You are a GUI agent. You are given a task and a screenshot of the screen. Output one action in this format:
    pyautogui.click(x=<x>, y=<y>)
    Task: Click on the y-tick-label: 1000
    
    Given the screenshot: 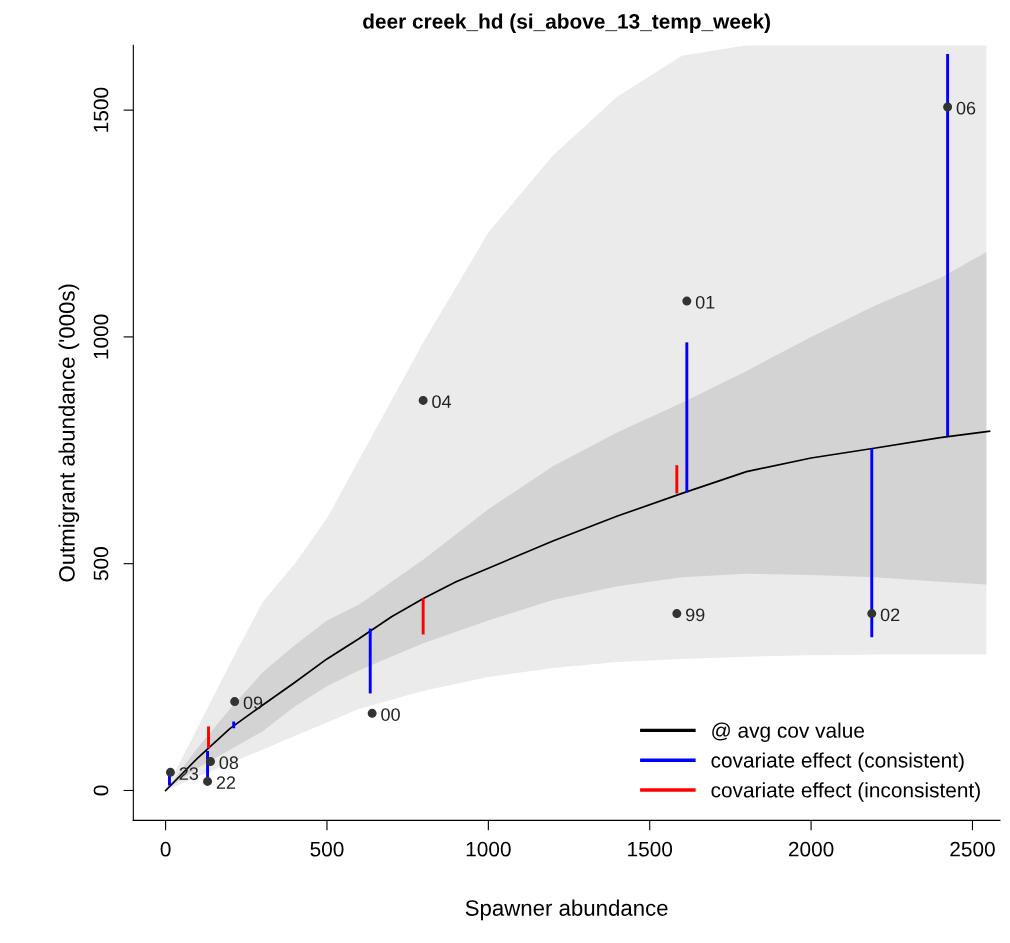 What is the action you would take?
    pyautogui.click(x=101, y=336)
    